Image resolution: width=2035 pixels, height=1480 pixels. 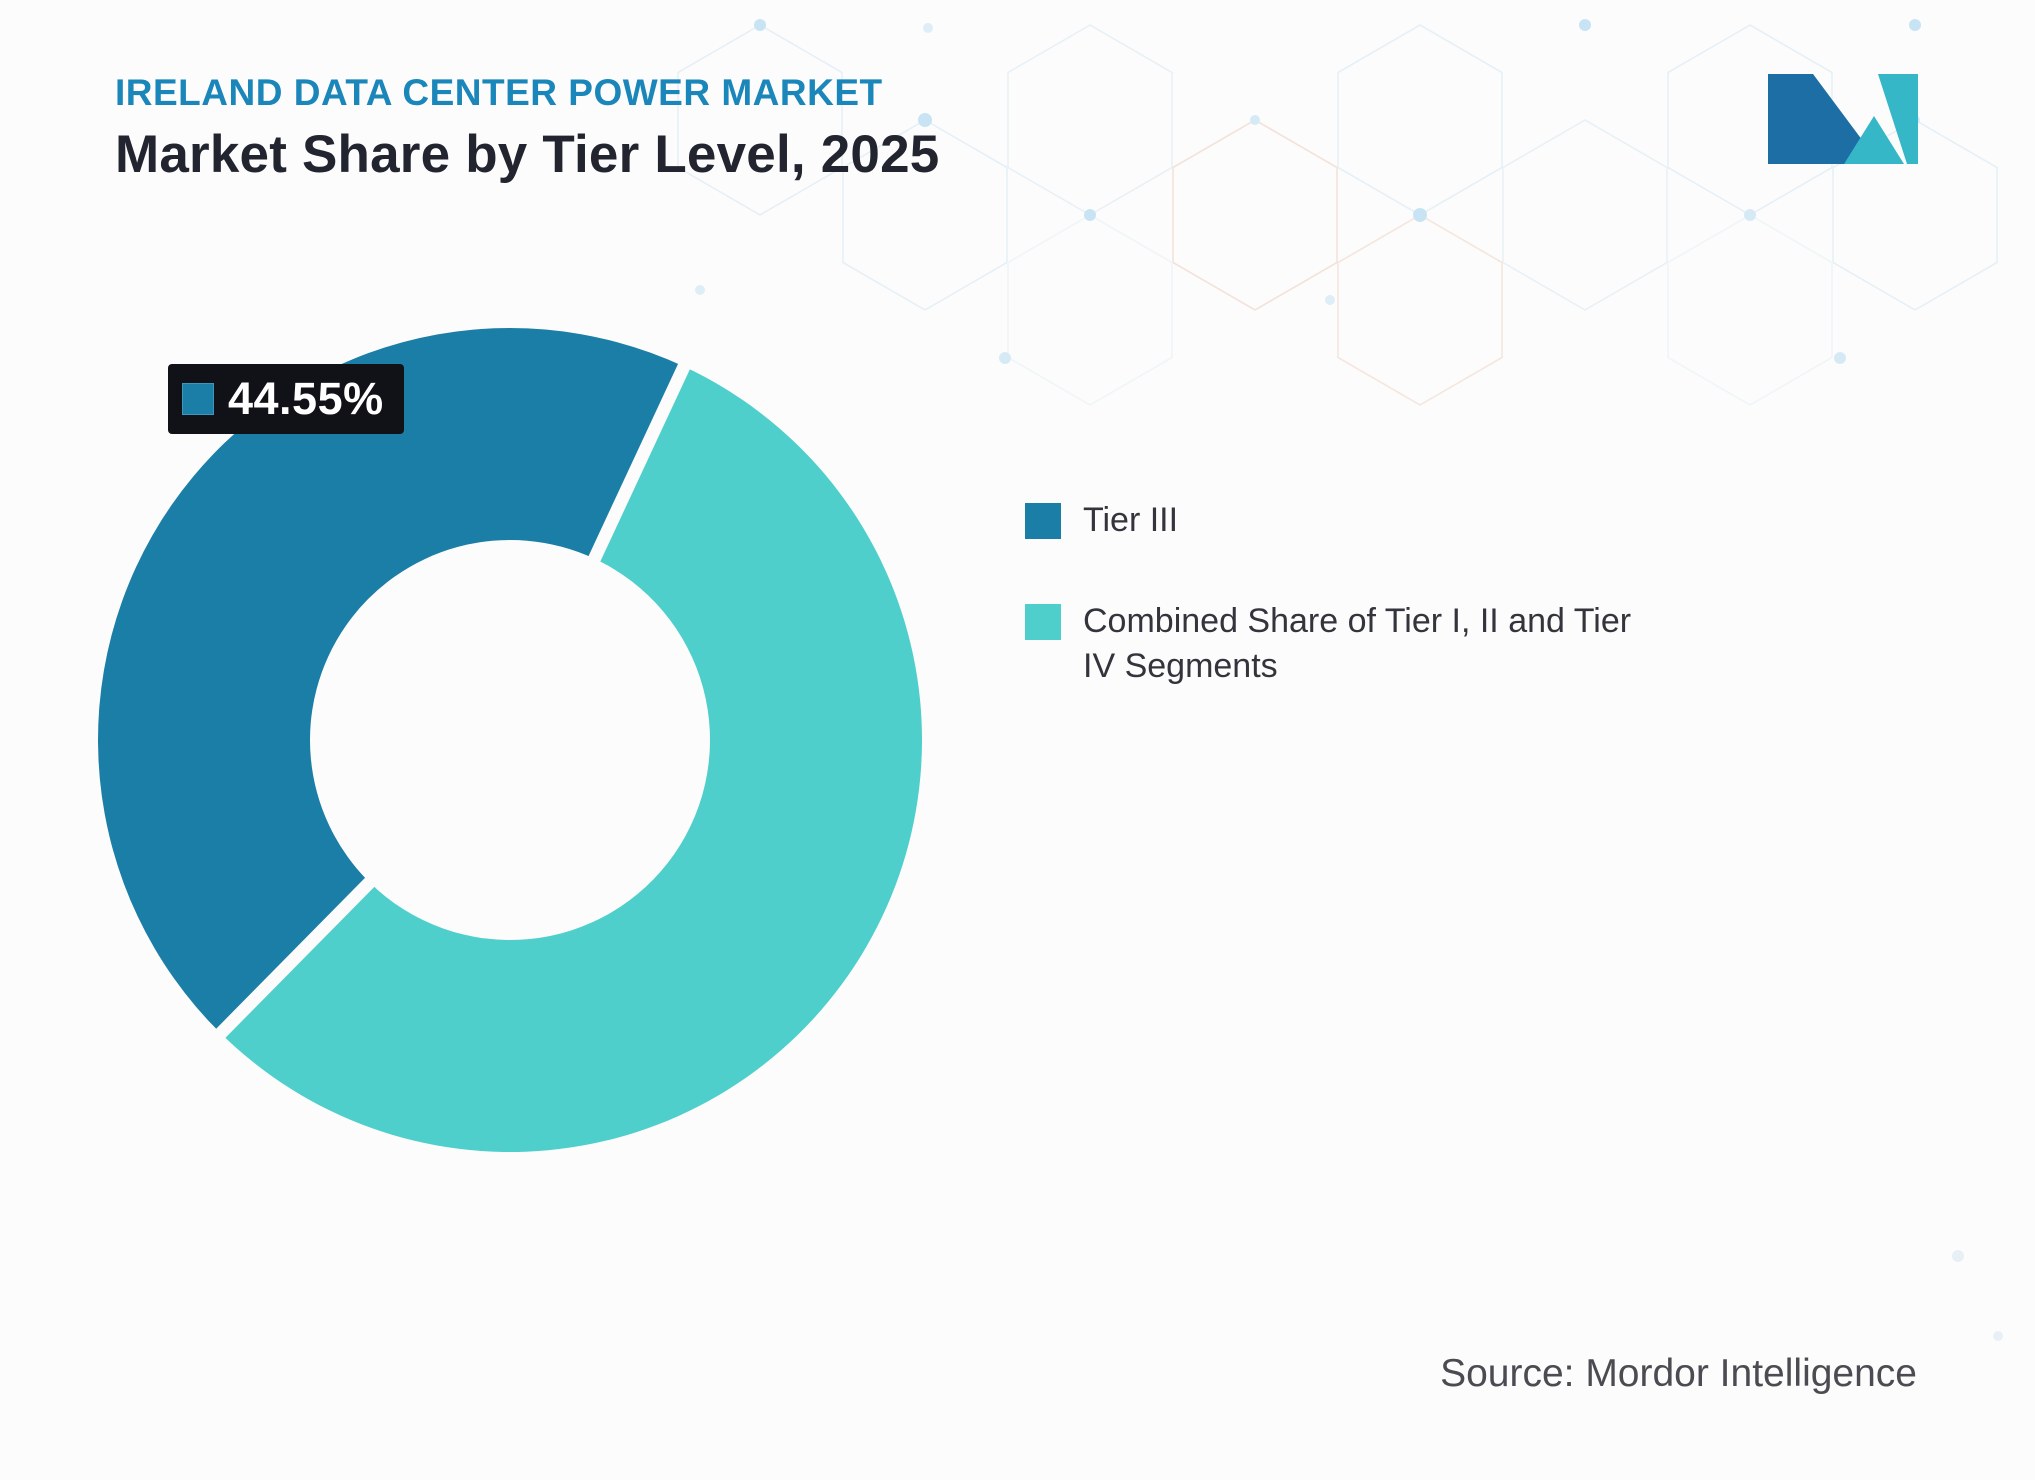 What do you see at coordinates (306, 398) in the screenshot?
I see `data-label-value: 44.55%` at bounding box center [306, 398].